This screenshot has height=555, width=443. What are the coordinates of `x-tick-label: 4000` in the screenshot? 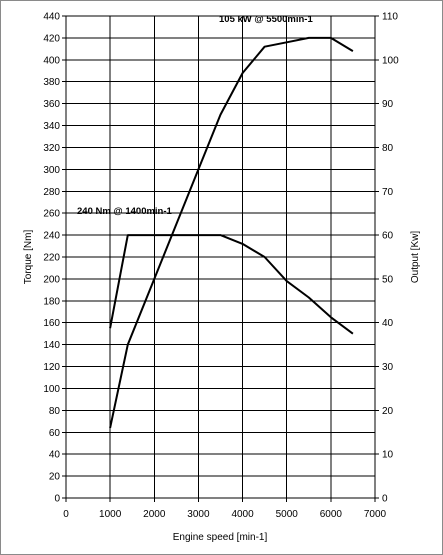 It's located at (242, 514).